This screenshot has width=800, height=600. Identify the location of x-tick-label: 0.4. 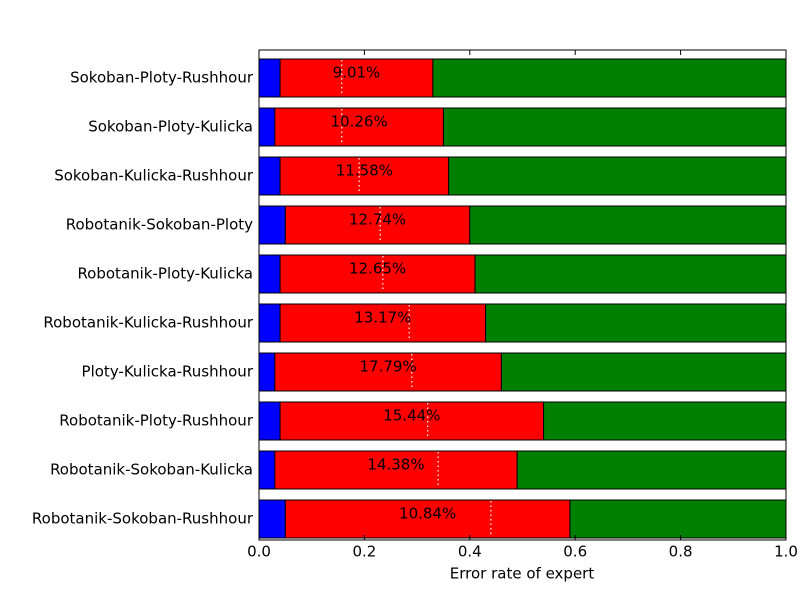
(470, 552).